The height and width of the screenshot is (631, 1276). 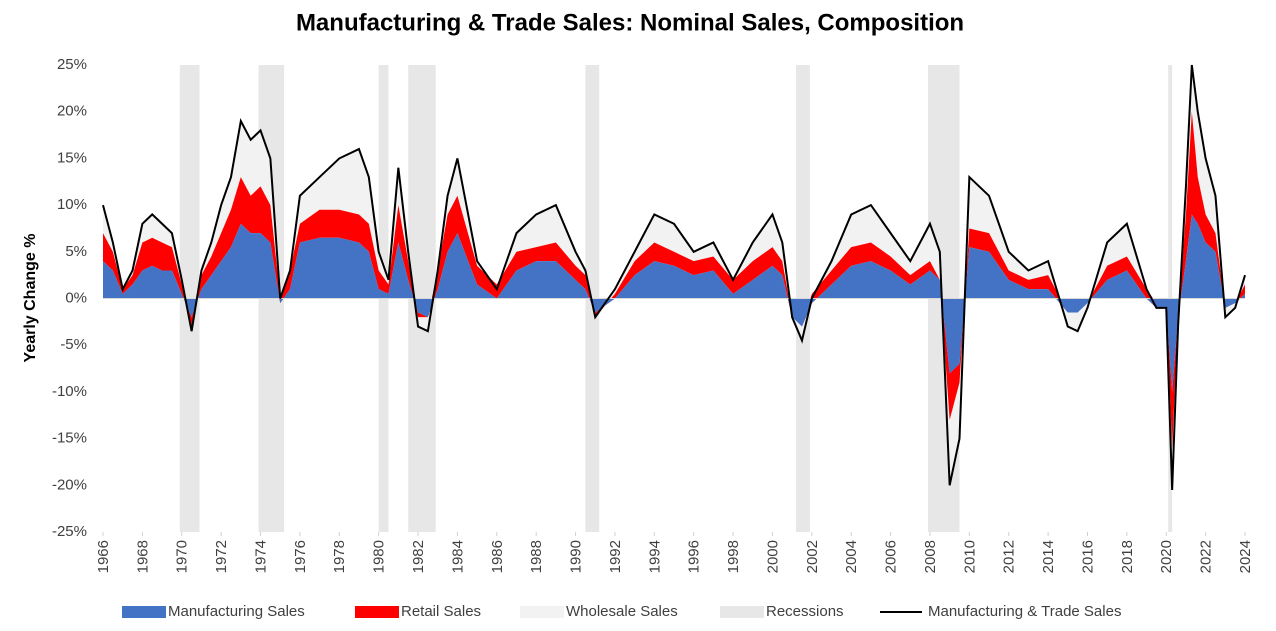 What do you see at coordinates (536, 556) in the screenshot?
I see `x-tick-label: 1988` at bounding box center [536, 556].